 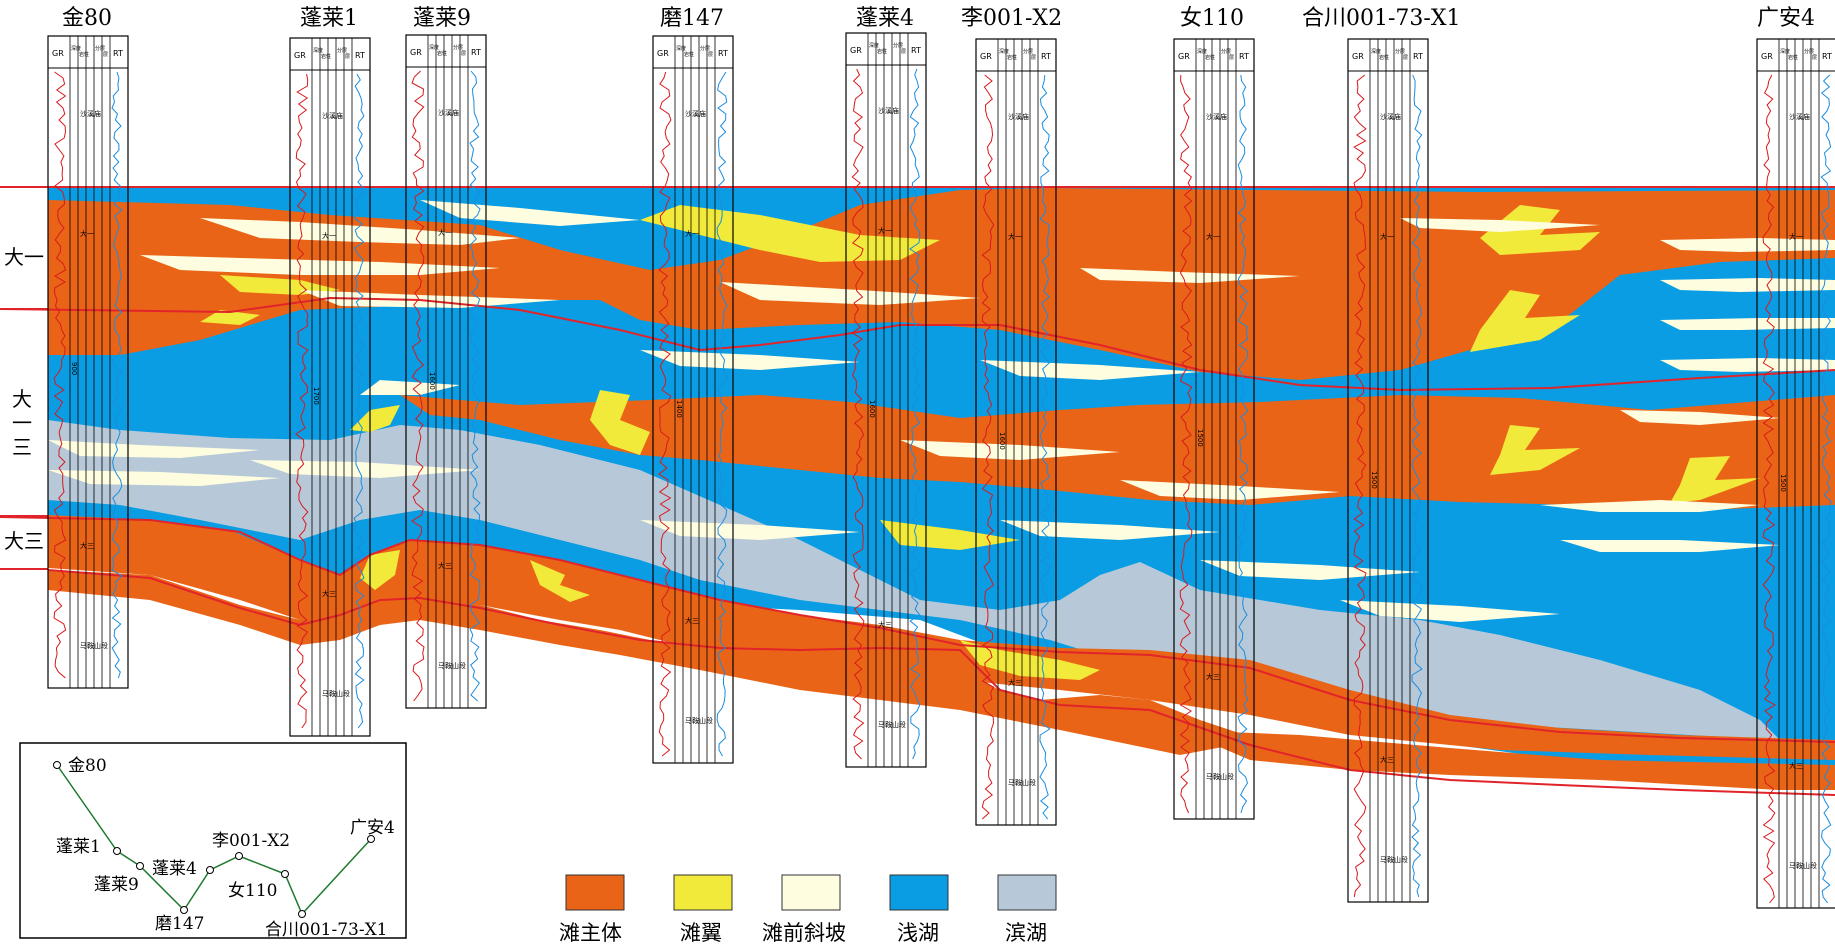 I want to click on well-name: 磨147, so click(x=692, y=18).